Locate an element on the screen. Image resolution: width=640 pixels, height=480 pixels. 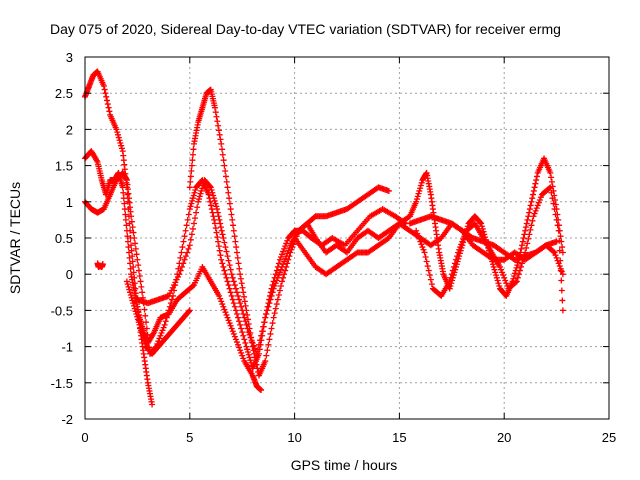
x-axis-title: GPS time / hours is located at coordinates (344, 465).